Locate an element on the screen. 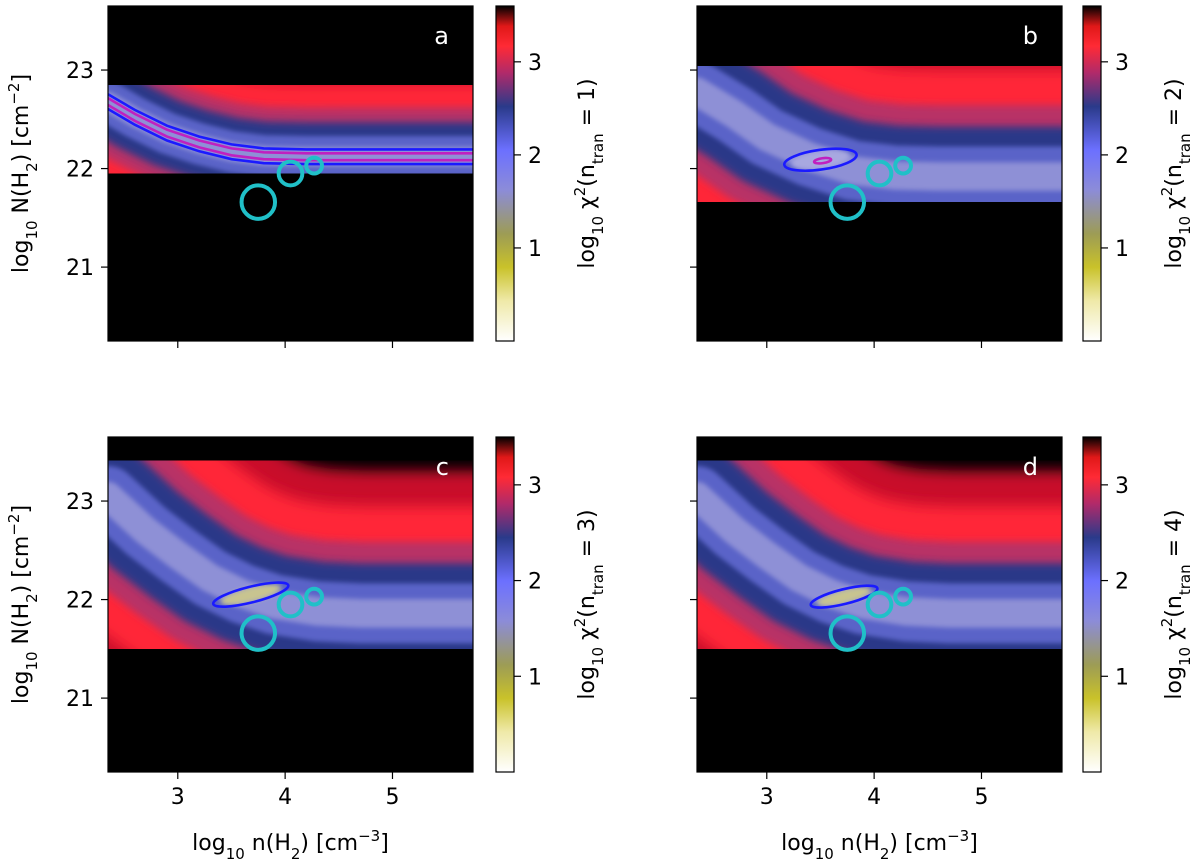 Image resolution: width=1200 pixels, height=864 pixels. colorbar-label: log10 χ2(ntran = 1) is located at coordinates (589, 173).